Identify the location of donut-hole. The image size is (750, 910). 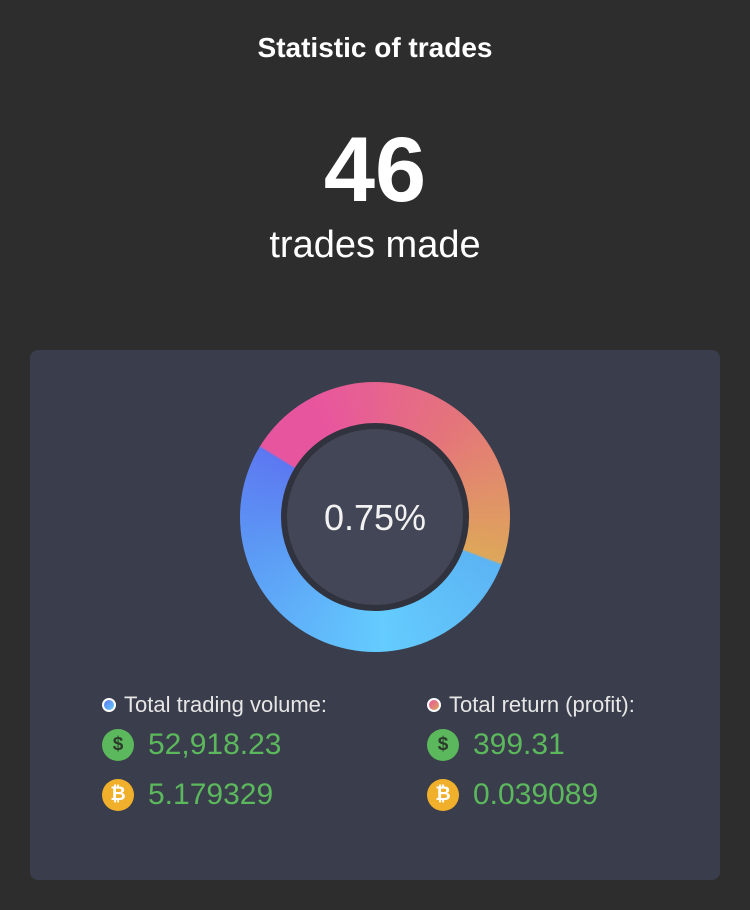
(375, 517).